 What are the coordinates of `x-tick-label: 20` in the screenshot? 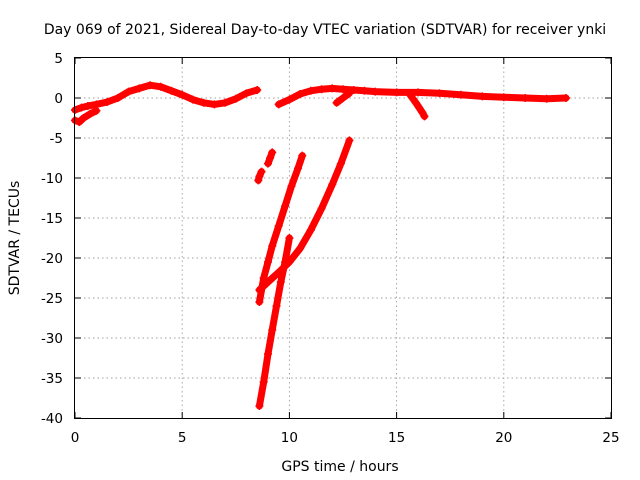 It's located at (503, 438).